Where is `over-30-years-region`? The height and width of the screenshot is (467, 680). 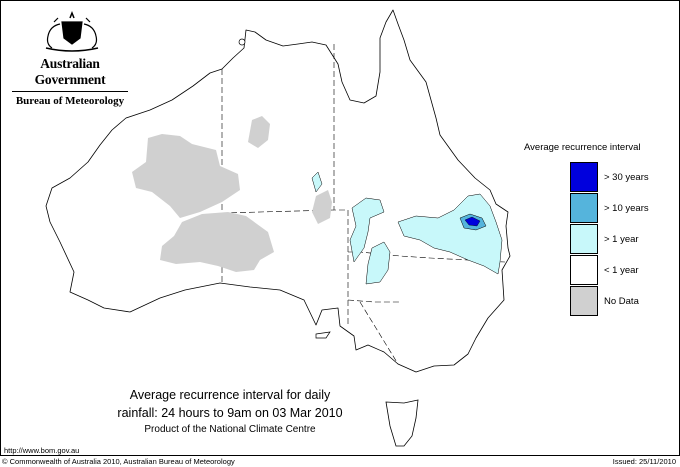
over-30-years-region is located at coordinates (472, 221).